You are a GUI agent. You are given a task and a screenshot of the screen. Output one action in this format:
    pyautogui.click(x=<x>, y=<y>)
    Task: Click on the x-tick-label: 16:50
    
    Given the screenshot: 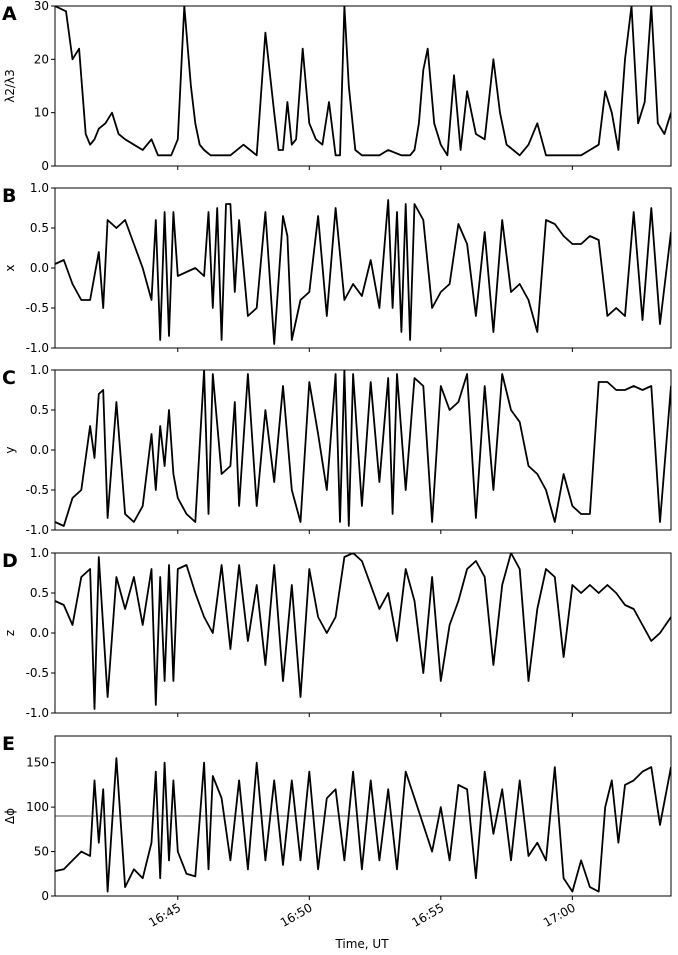 What is the action you would take?
    pyautogui.click(x=296, y=914)
    